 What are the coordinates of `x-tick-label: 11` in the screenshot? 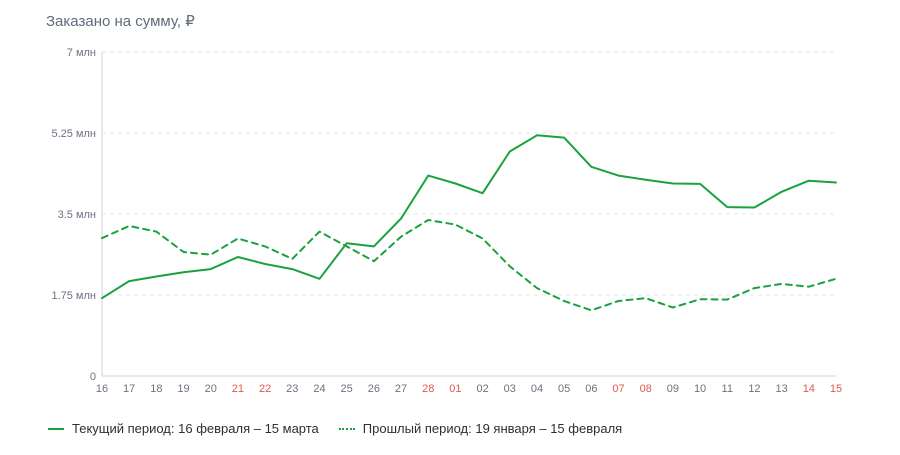 It's located at (727, 389).